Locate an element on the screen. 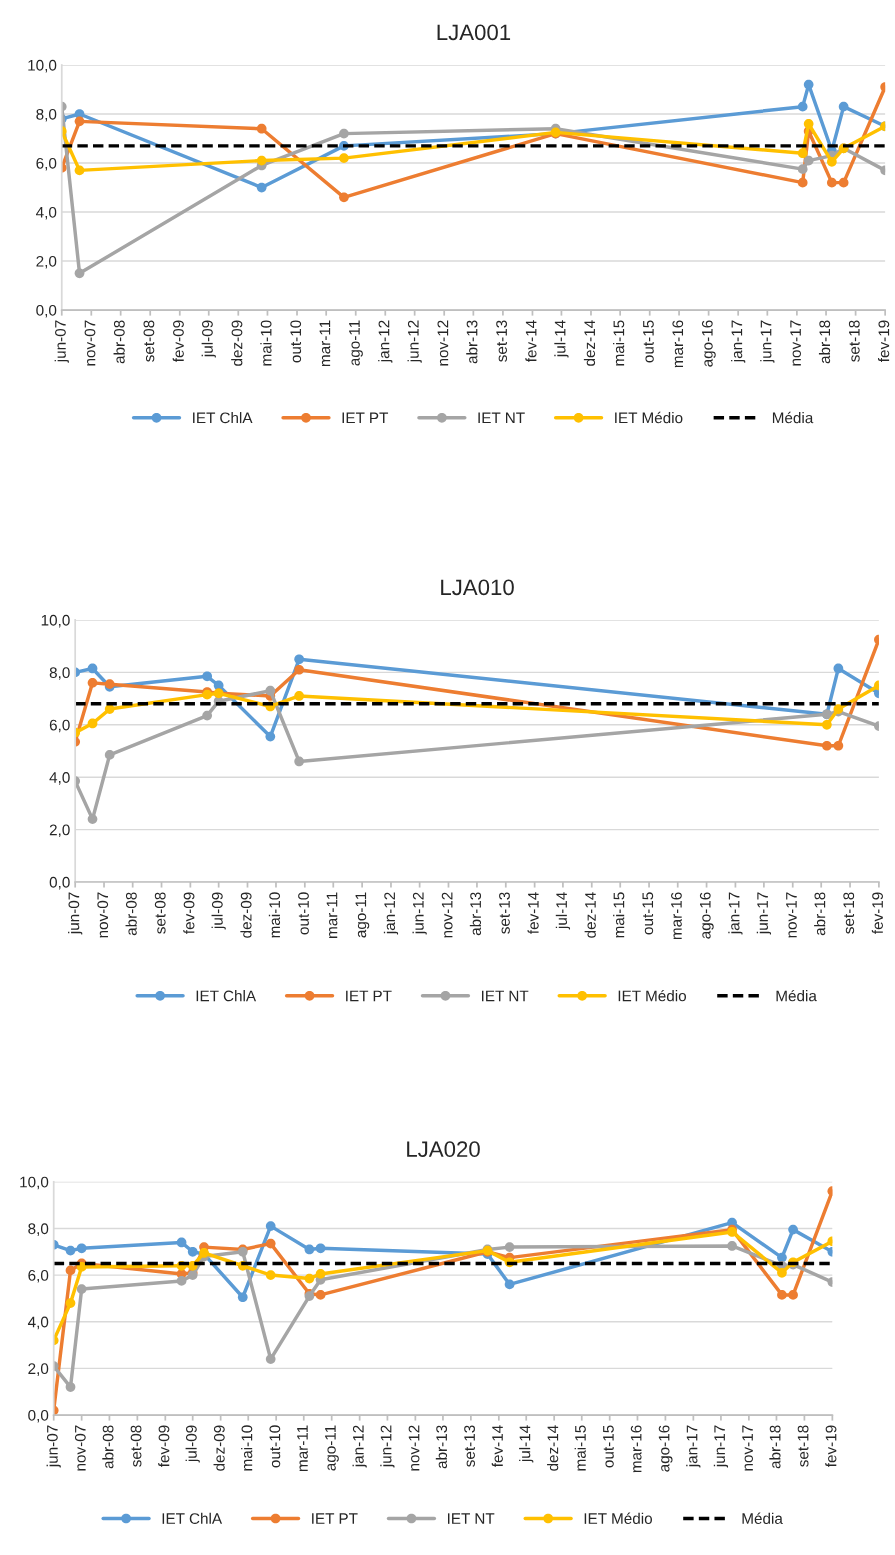 This screenshot has height=1555, width=895. x-tick-label: mai-15 is located at coordinates (619, 343).